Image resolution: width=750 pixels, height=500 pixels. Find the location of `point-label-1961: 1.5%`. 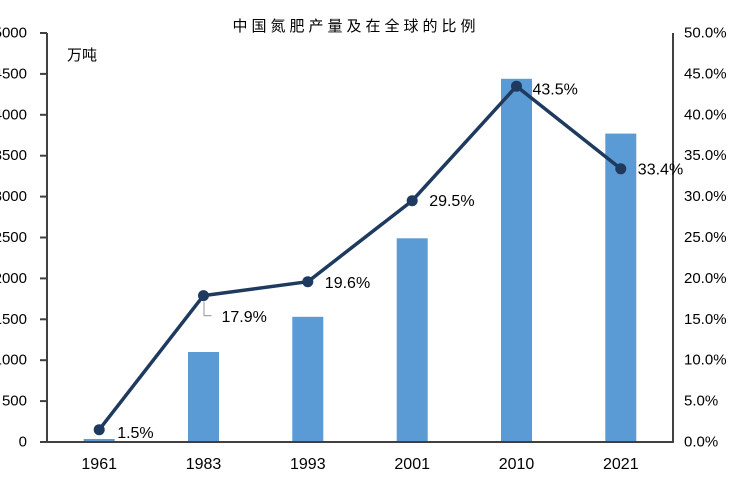

point-label-1961: 1.5% is located at coordinates (135, 433).